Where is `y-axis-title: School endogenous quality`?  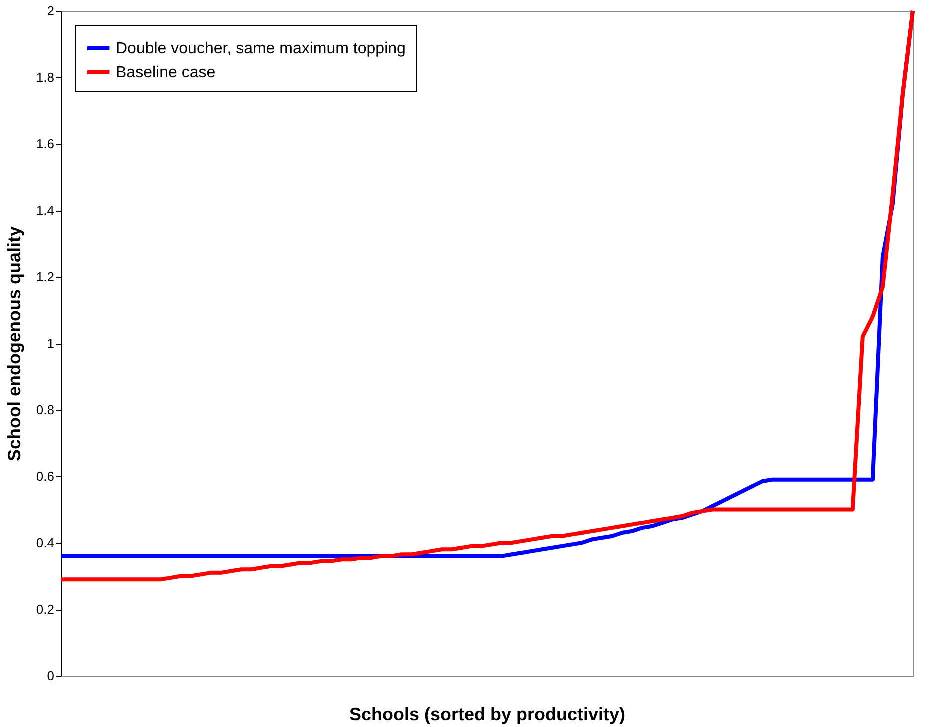
y-axis-title: School endogenous quality is located at coordinates (14, 344).